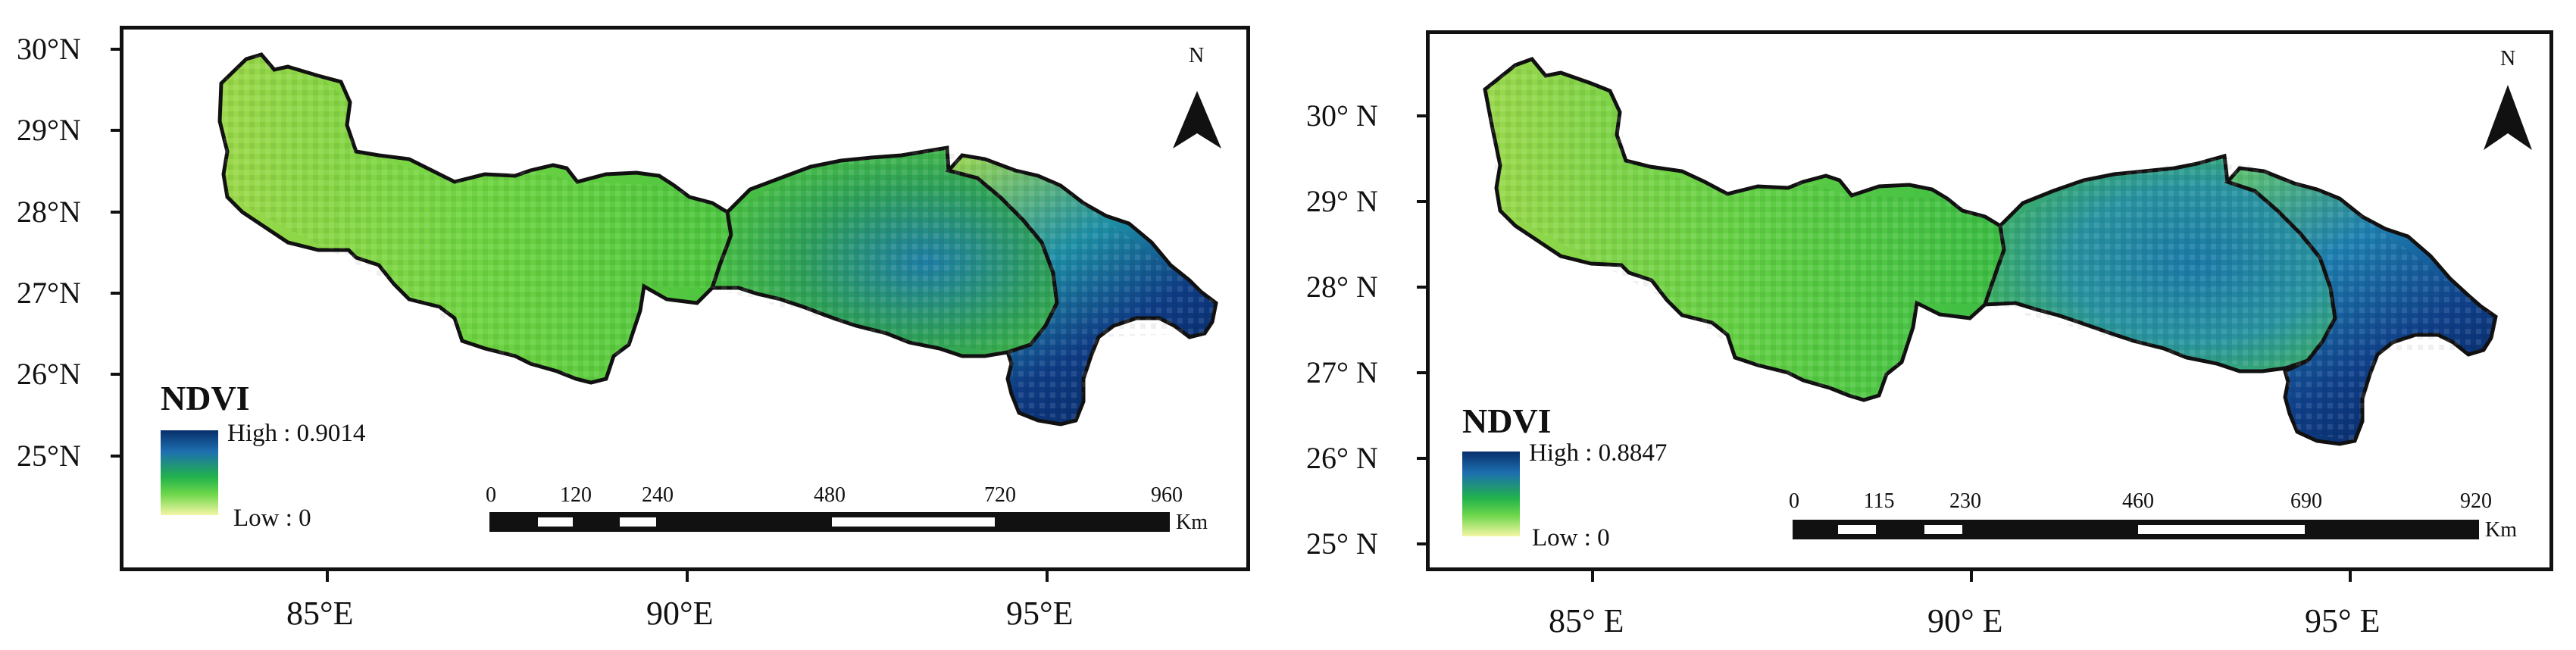 This screenshot has height=650, width=2576. What do you see at coordinates (1342, 287) in the screenshot?
I see `lat-label: 28° N` at bounding box center [1342, 287].